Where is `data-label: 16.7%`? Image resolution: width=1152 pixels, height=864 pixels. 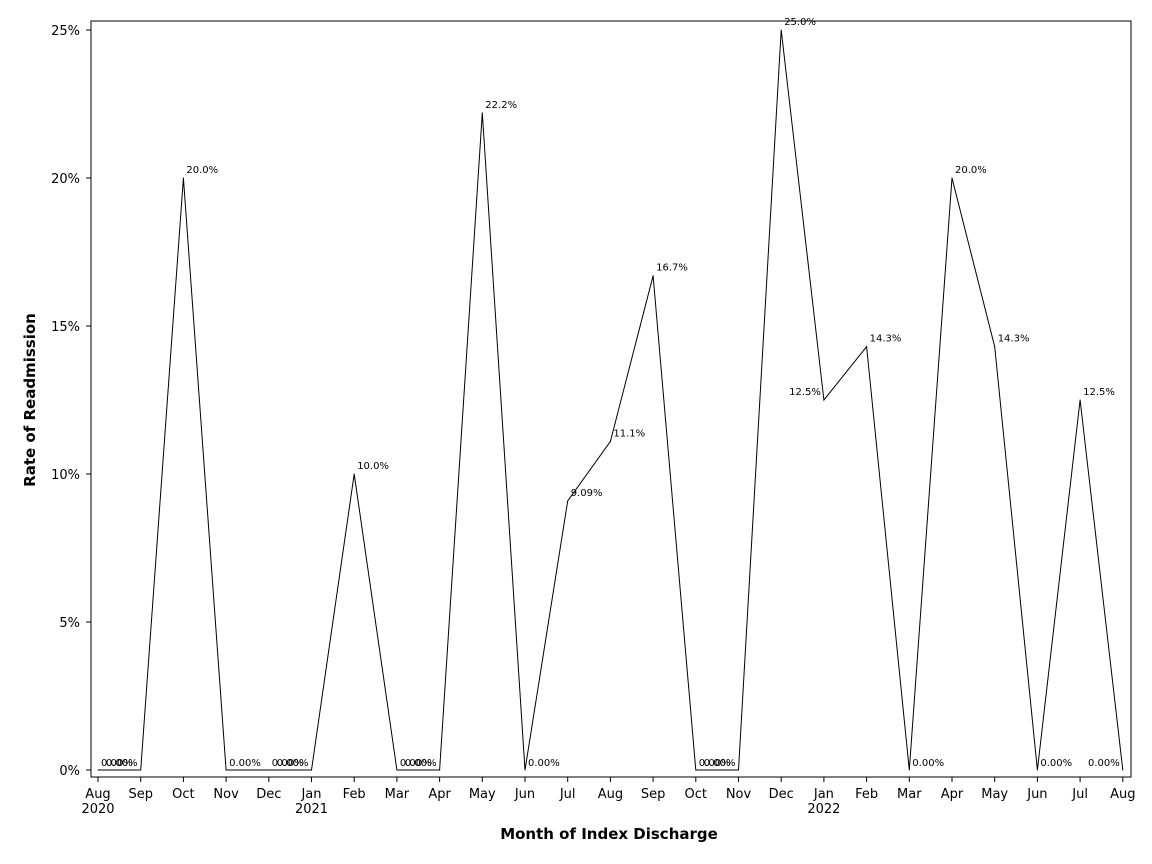
data-label: 16.7% is located at coordinates (672, 268).